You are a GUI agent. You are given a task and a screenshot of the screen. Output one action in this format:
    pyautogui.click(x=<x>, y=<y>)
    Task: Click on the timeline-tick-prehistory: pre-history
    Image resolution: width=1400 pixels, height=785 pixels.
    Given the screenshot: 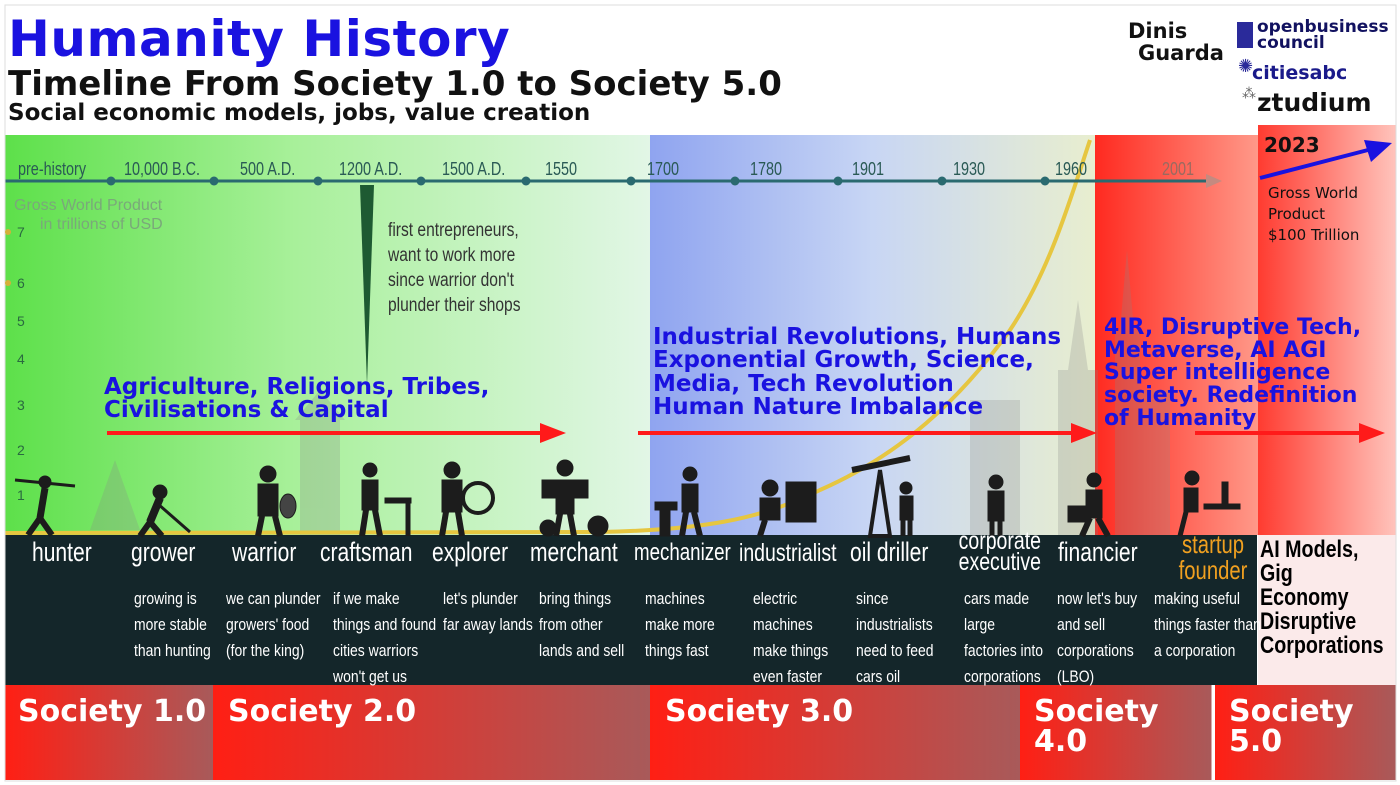 What is the action you would take?
    pyautogui.click(x=52, y=169)
    